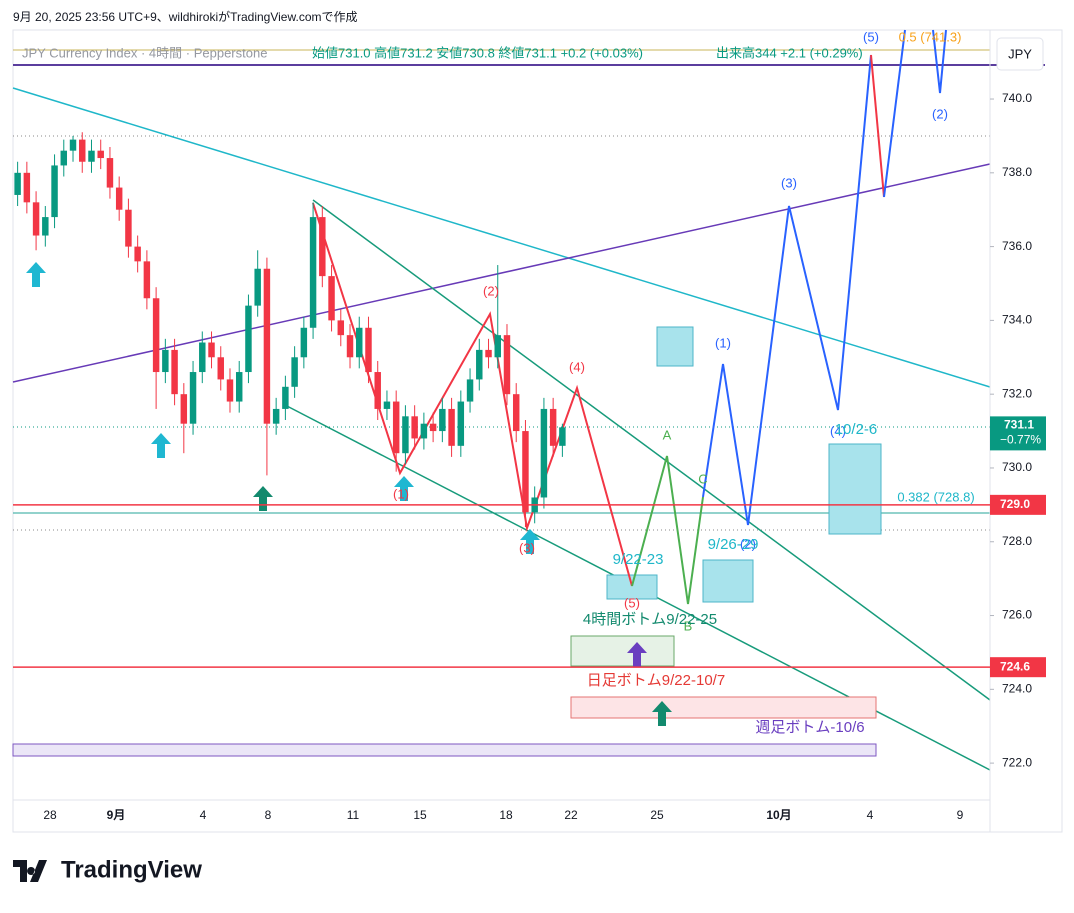 The image size is (1074, 913). What do you see at coordinates (650, 619) in the screenshot?
I see `zone-label: 4時間ボトム9/22-25` at bounding box center [650, 619].